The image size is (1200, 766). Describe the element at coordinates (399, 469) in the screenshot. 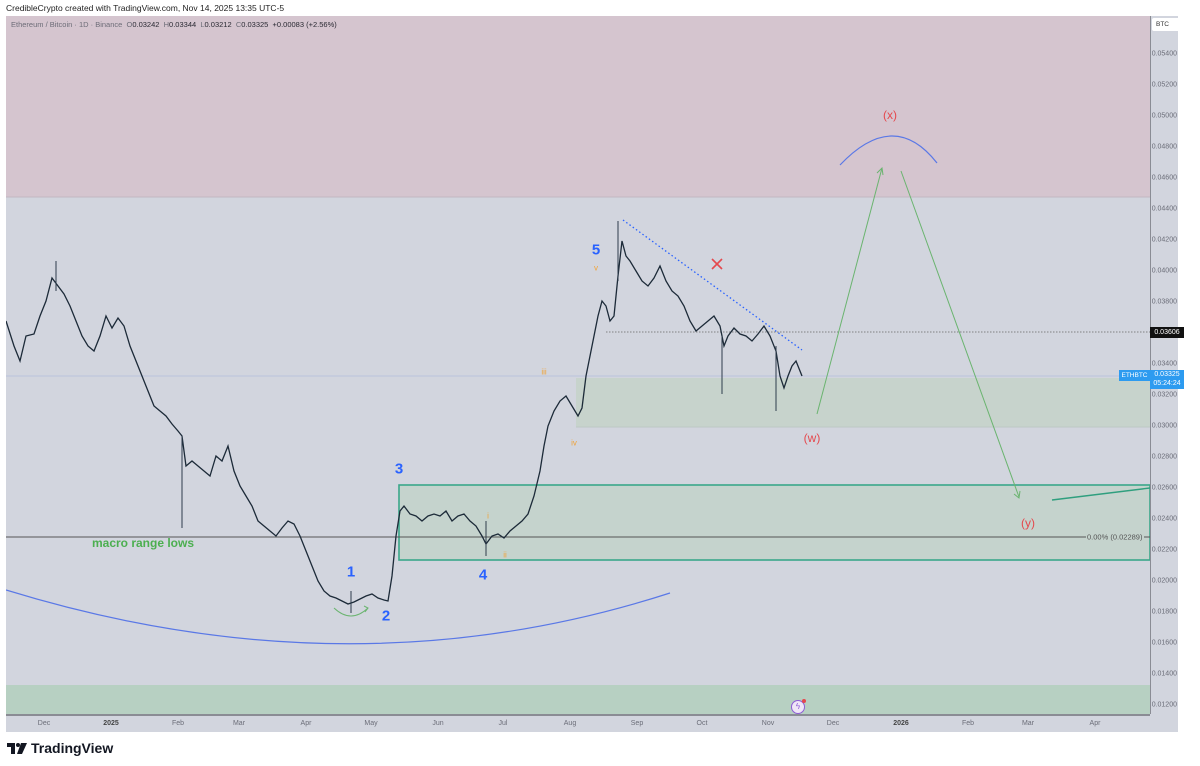

I see `wave-label-3: 3` at that location.